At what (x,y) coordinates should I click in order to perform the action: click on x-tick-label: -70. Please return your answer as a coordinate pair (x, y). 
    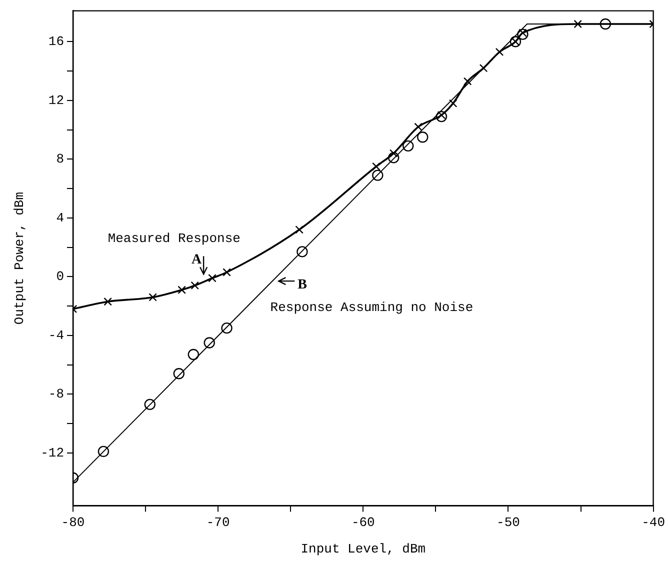
    Looking at the image, I should click on (218, 522).